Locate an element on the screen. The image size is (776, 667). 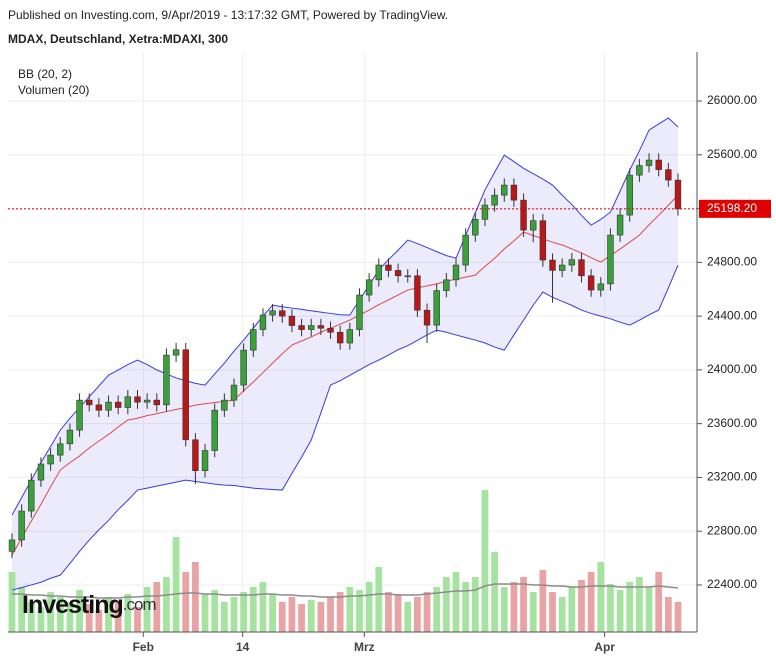
x-tick-label: Apr is located at coordinates (604, 647).